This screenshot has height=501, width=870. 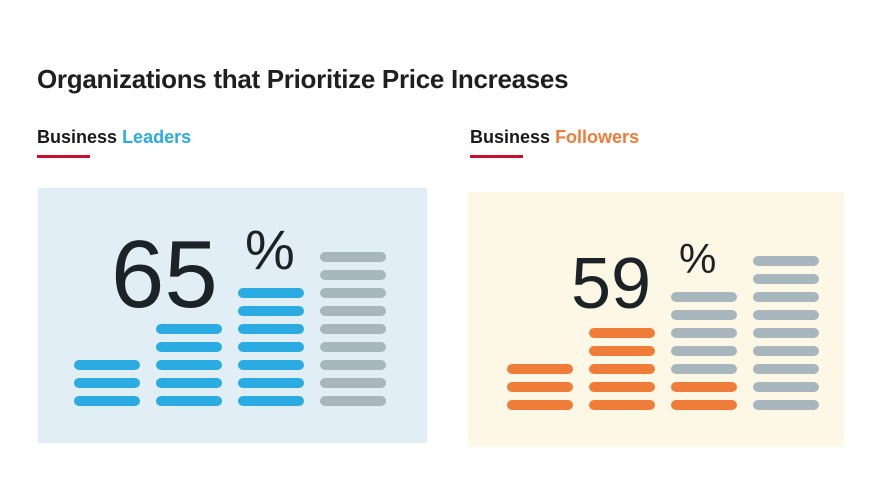 What do you see at coordinates (270, 249) in the screenshot?
I see `leaders-percent-sign: %` at bounding box center [270, 249].